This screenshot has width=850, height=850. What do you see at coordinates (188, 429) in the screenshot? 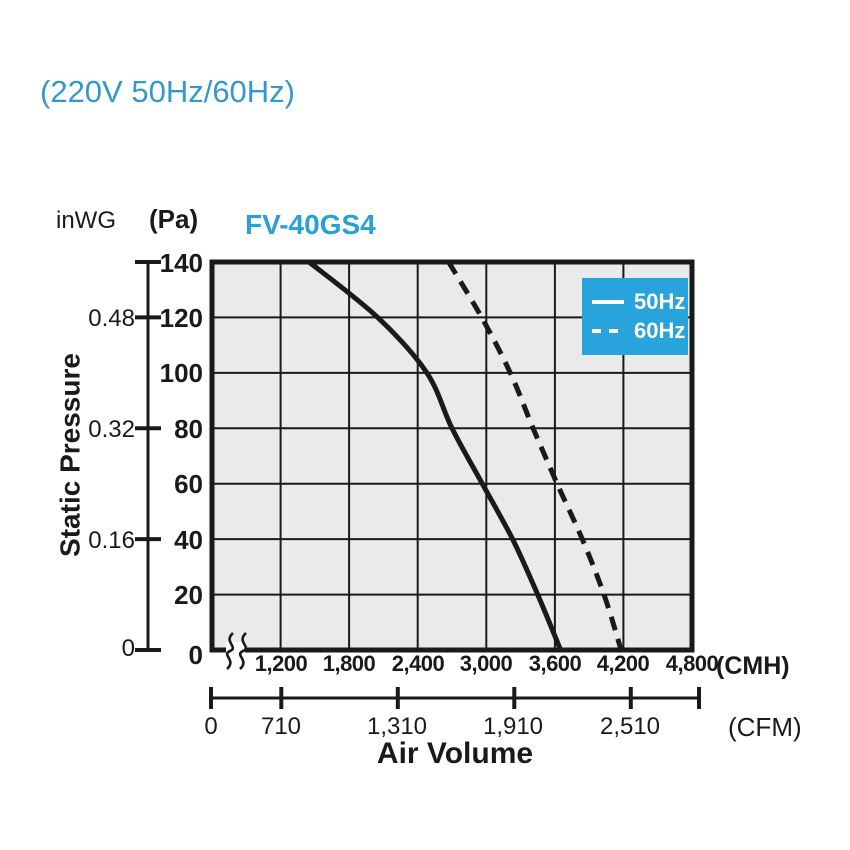
I see `pa-tick-label: 80` at bounding box center [188, 429].